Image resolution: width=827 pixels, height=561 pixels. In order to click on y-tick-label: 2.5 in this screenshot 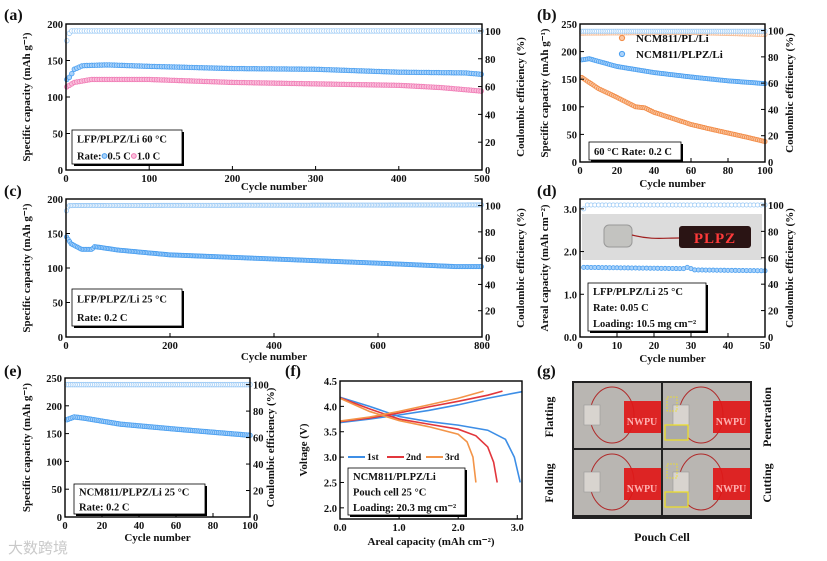, I will do `click(330, 483)`.